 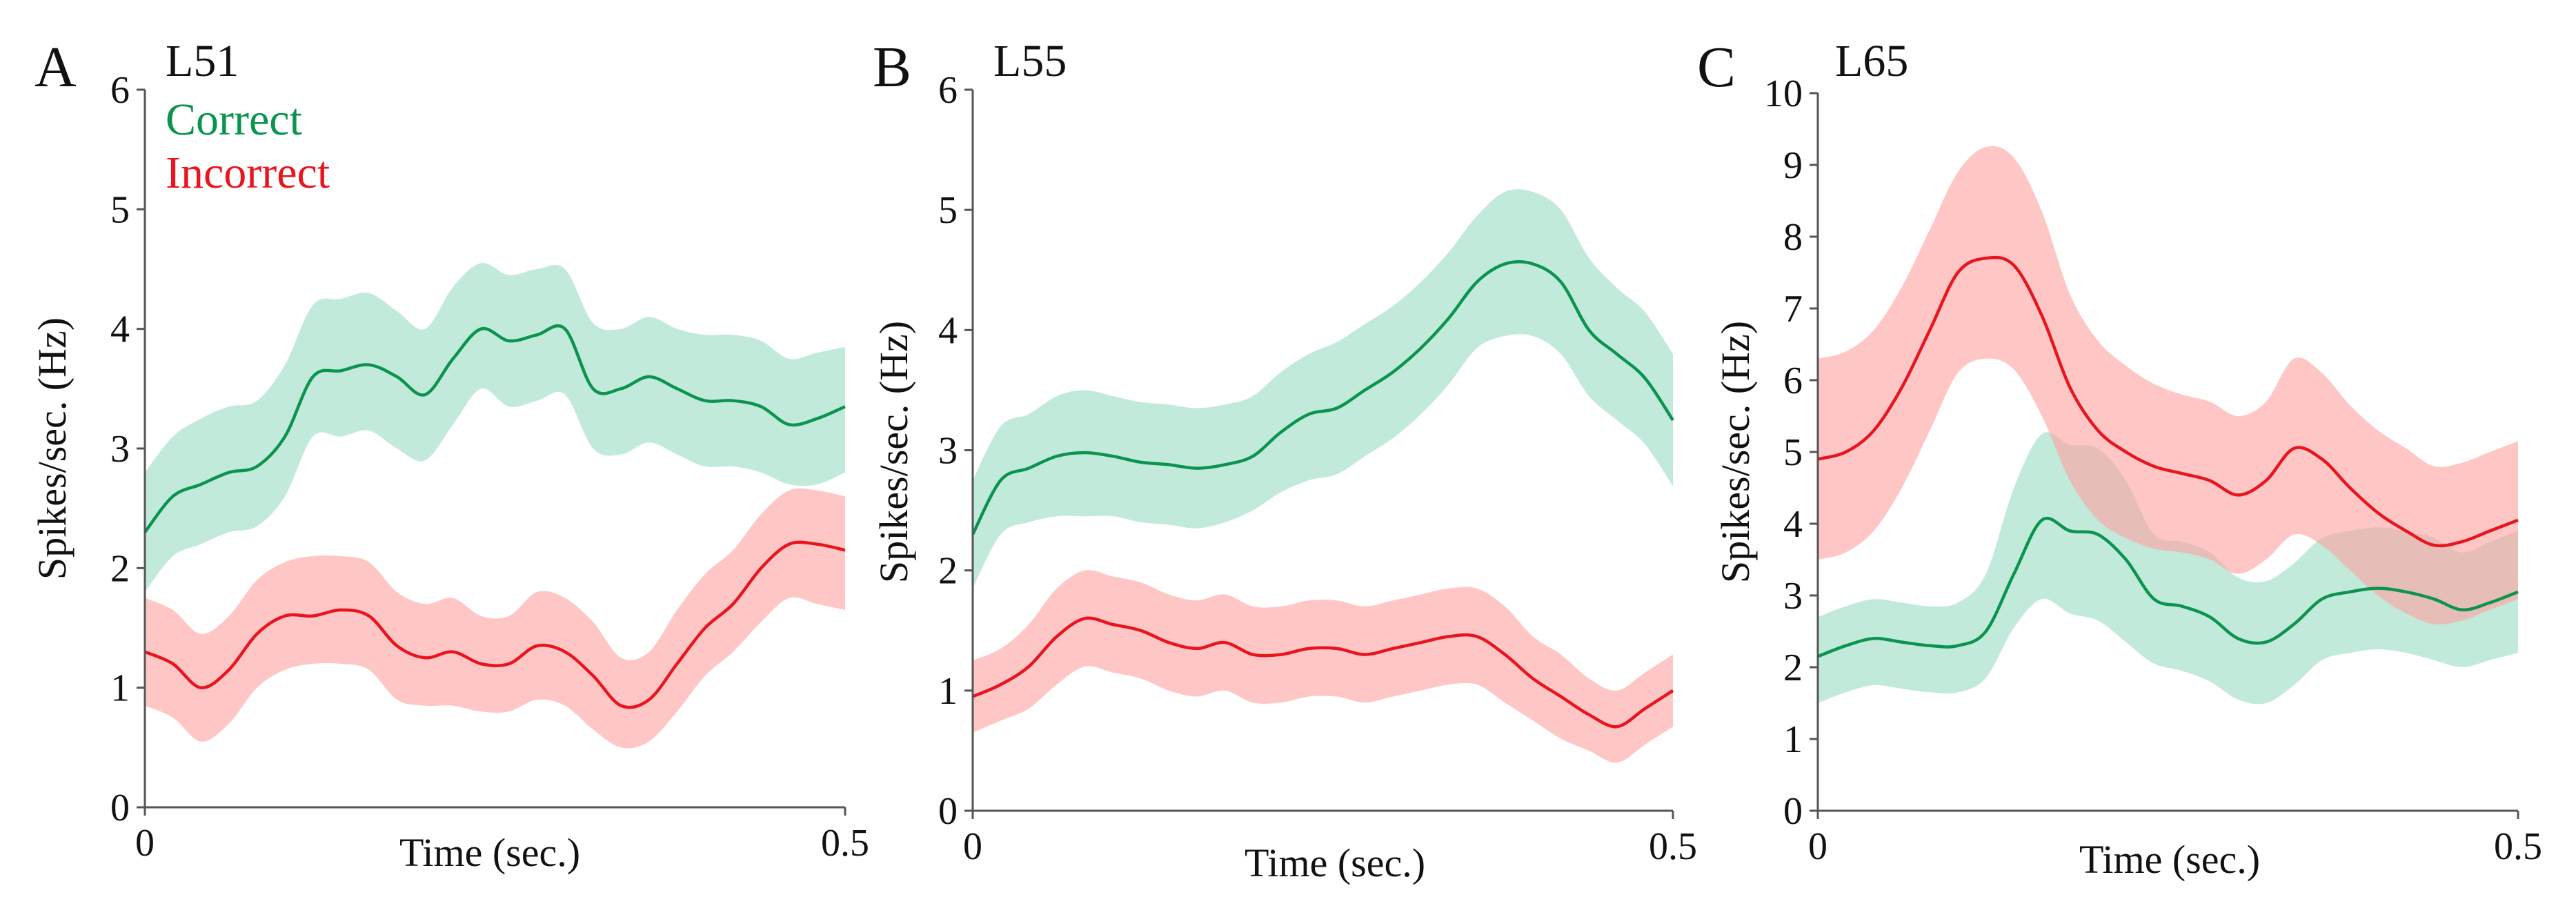 I want to click on panel-letter: A, so click(x=55, y=67).